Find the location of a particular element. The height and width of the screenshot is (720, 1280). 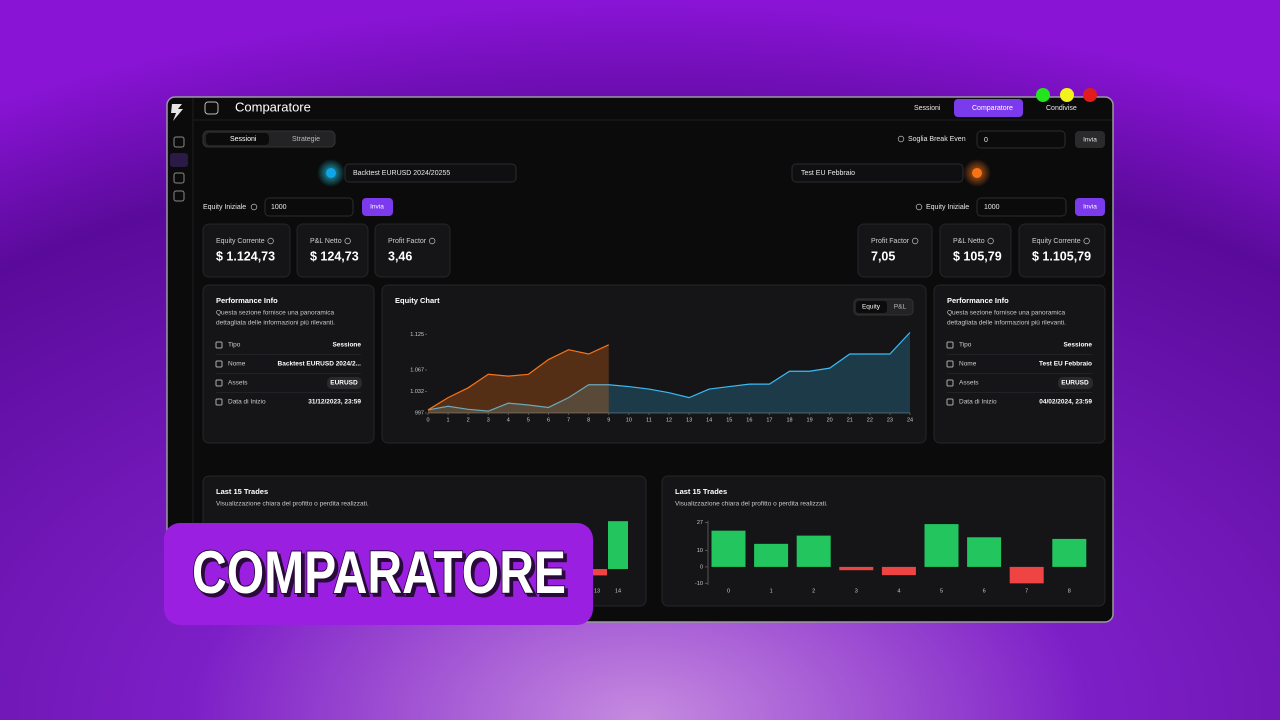

equity-area is located at coordinates (518, 378).